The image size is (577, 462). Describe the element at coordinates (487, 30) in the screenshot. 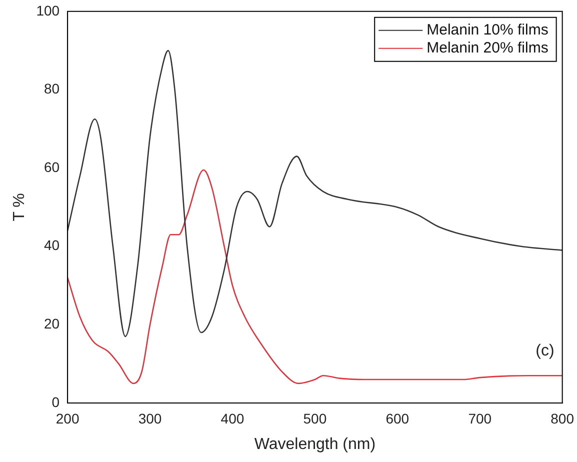

I see `legend-label: Melanin 10% films` at that location.